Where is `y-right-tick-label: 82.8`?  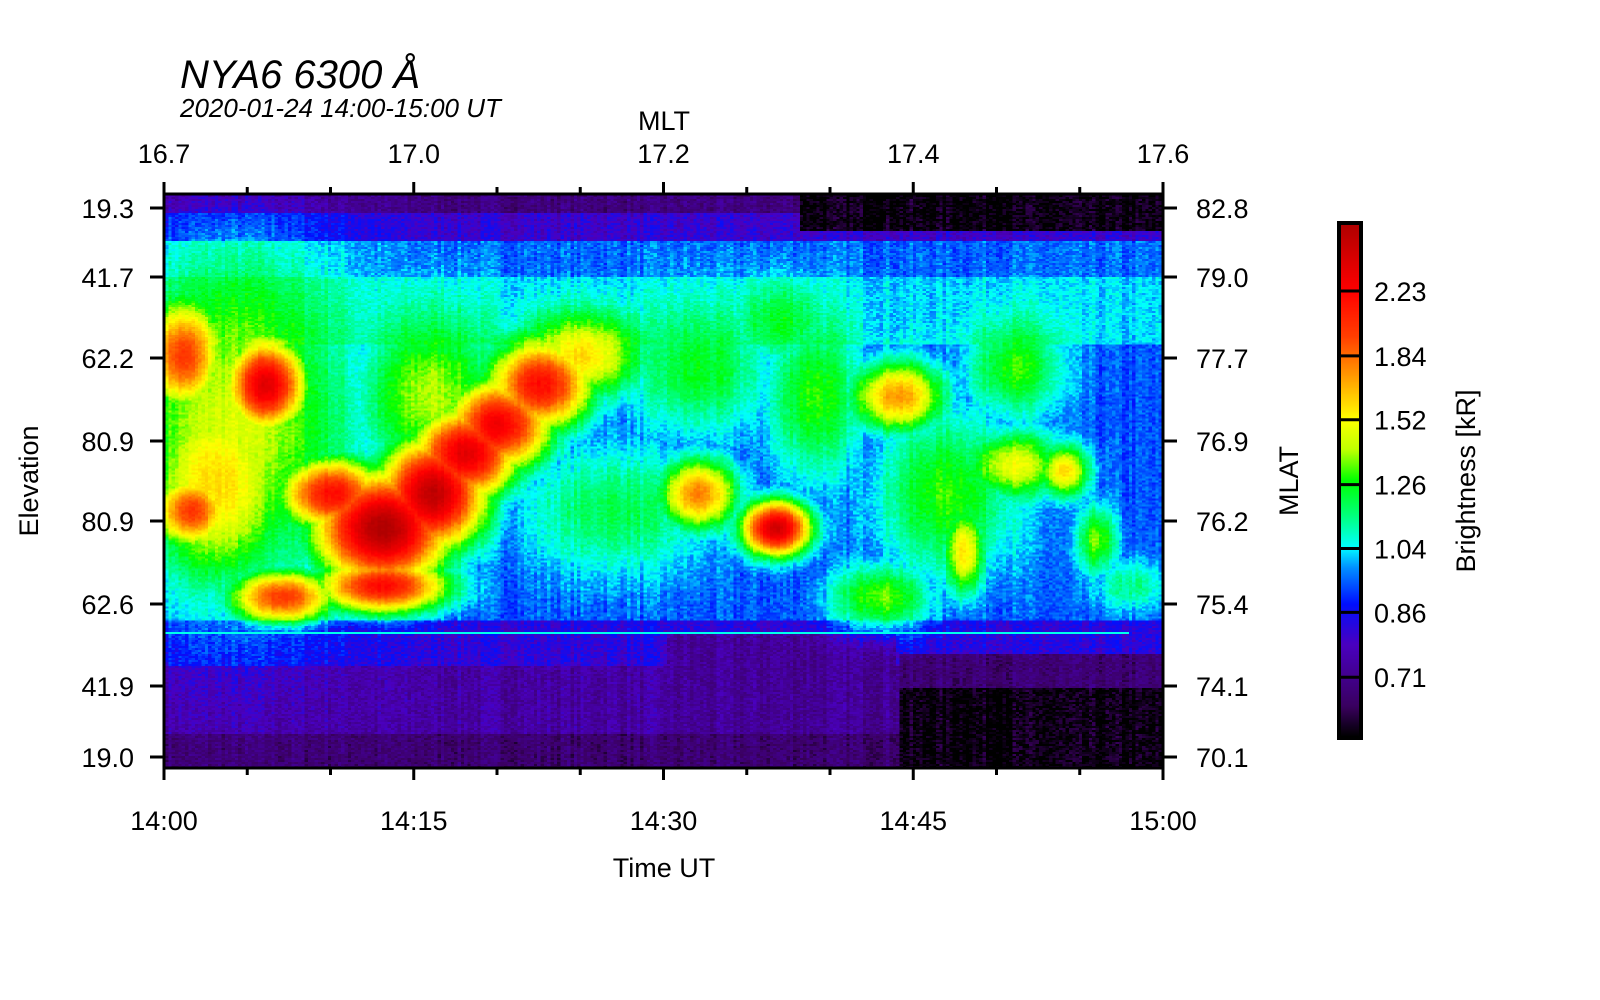 y-right-tick-label: 82.8 is located at coordinates (1222, 209).